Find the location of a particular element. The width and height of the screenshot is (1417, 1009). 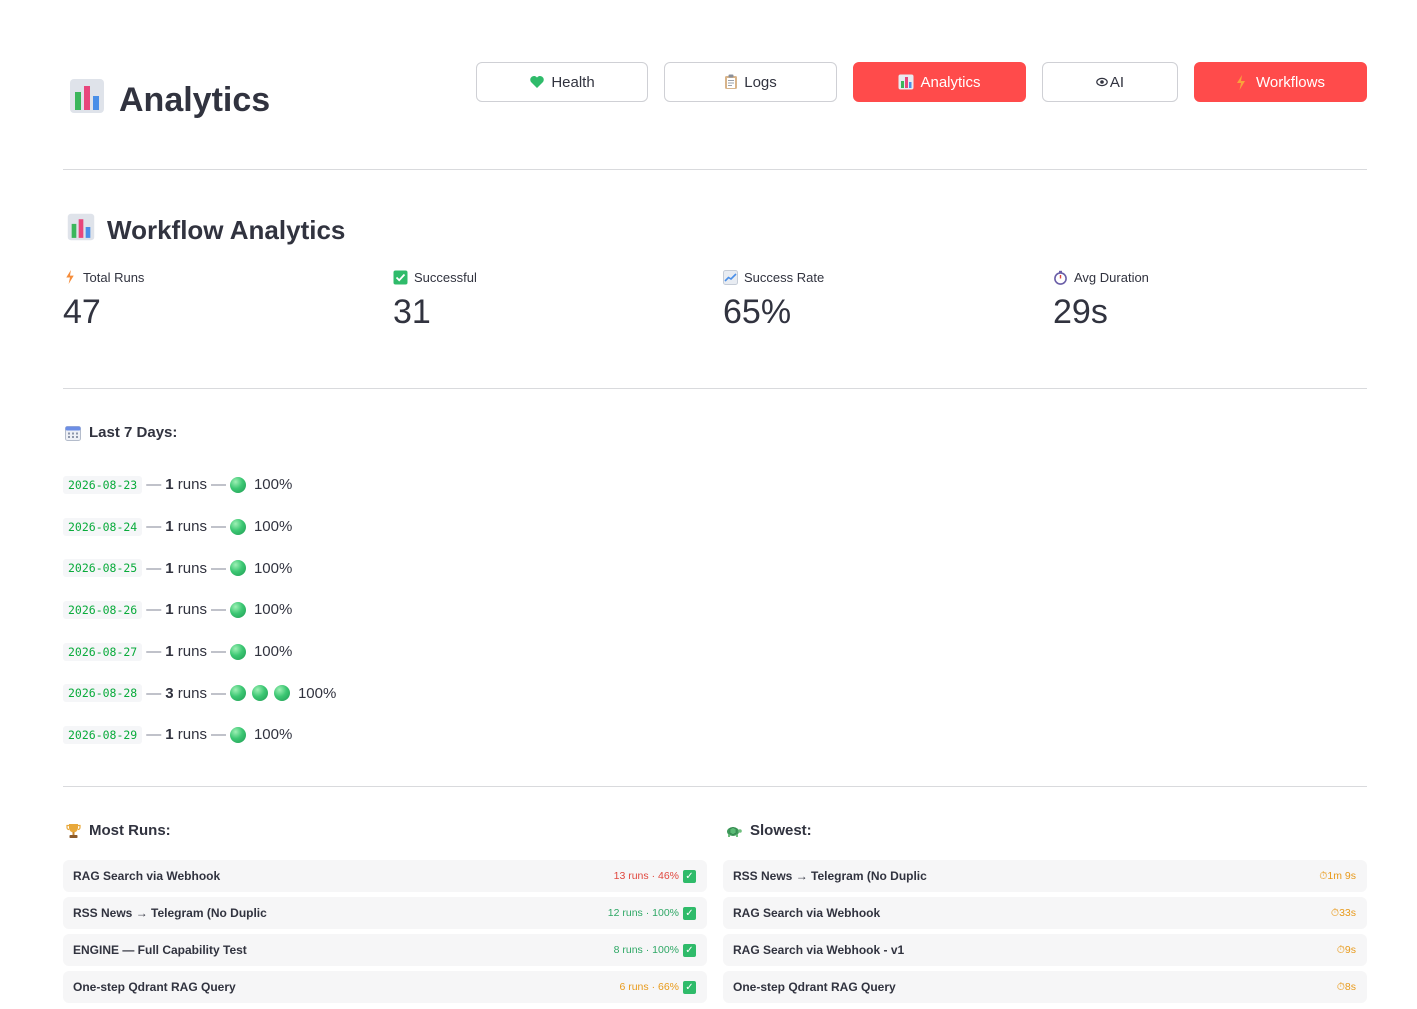

workflows-button: Workflows is located at coordinates (1280, 82).